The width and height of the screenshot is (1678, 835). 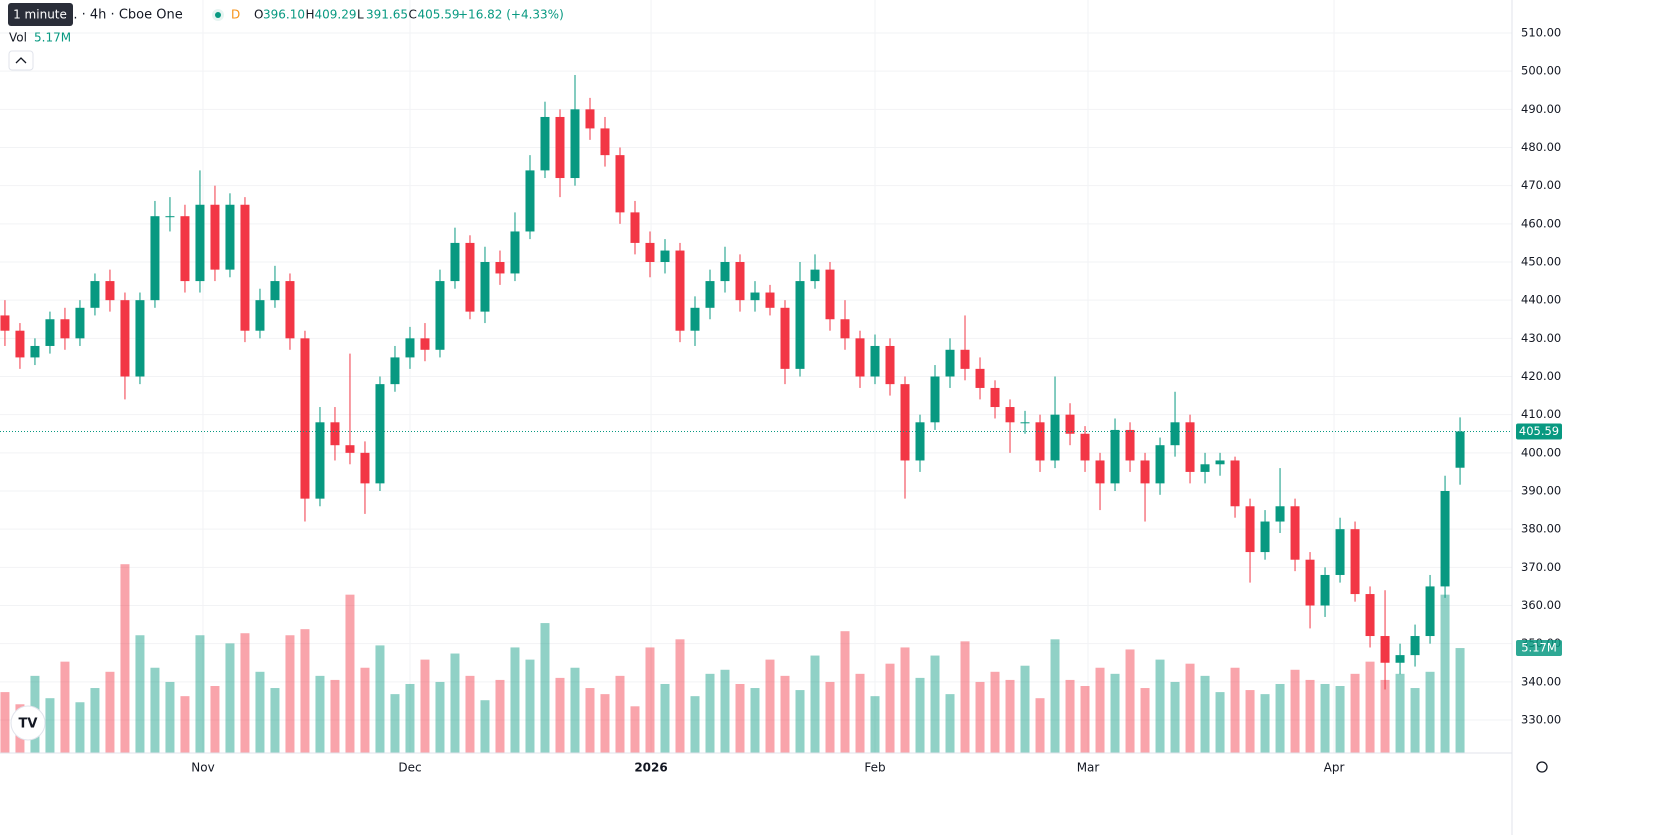 I want to click on last-volume-box, so click(x=1539, y=648).